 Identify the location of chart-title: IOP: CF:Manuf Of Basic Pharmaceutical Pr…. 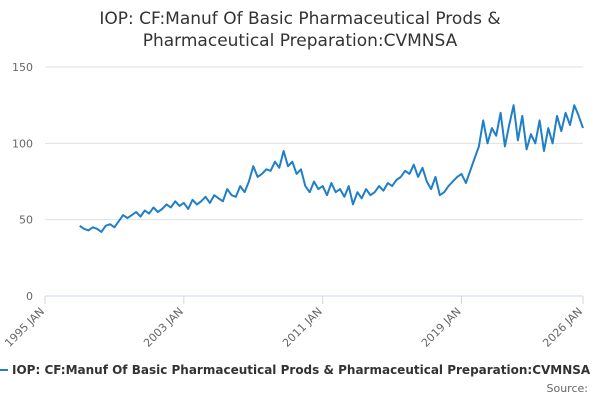
(299, 30).